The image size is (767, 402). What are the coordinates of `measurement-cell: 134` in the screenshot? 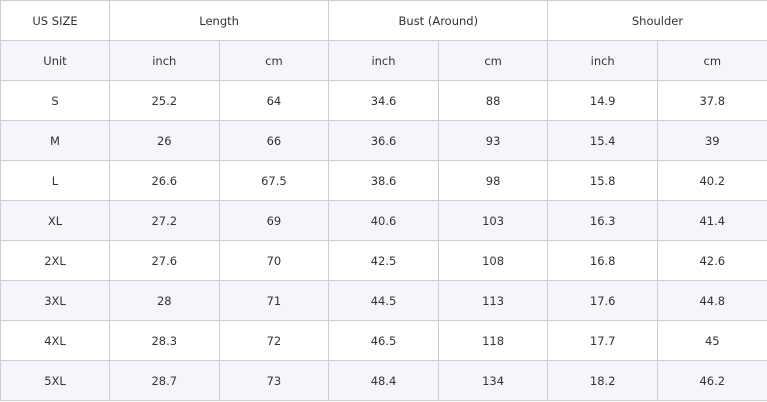 It's located at (493, 380).